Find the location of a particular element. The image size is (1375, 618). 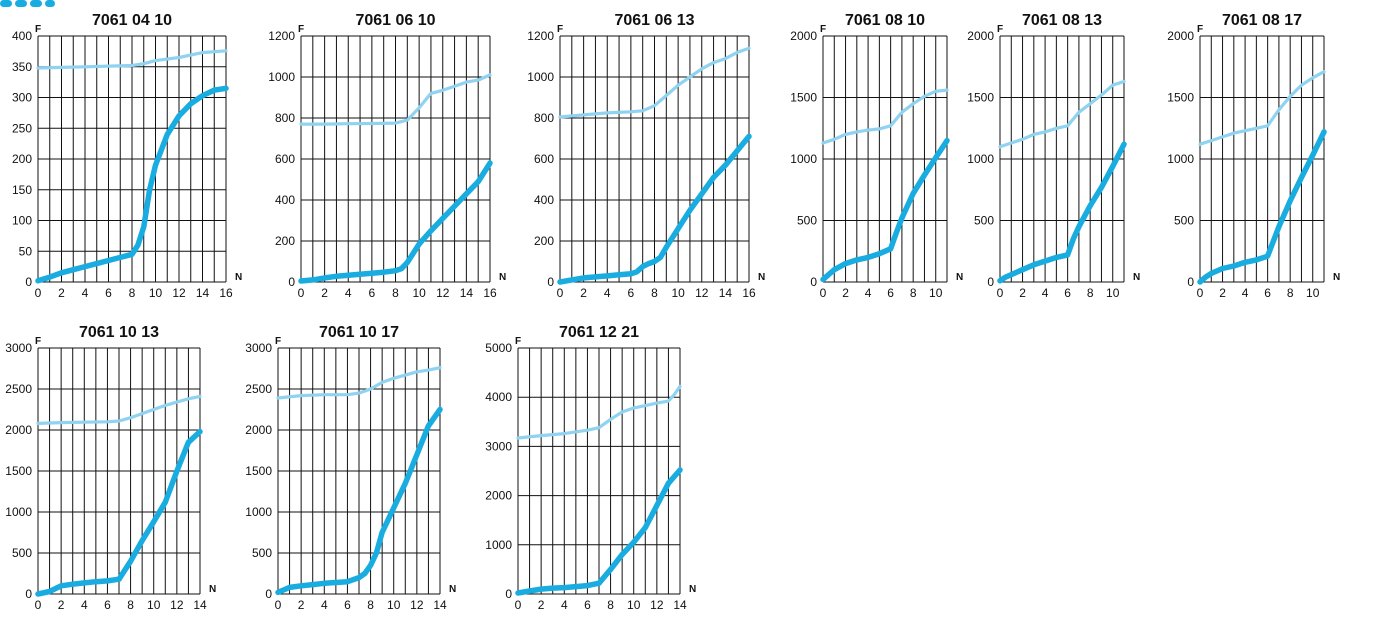

y-tick-label: 300 is located at coordinates (22, 98).